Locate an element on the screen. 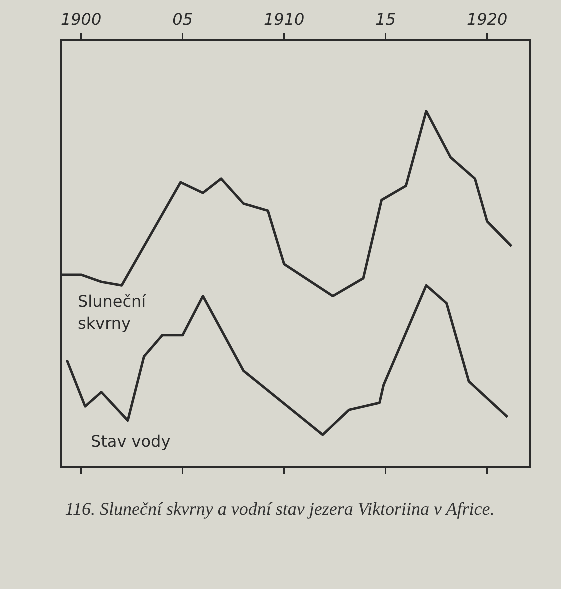 Image resolution: width=561 pixels, height=589 pixels. x-tick-label: 15 is located at coordinates (386, 19).